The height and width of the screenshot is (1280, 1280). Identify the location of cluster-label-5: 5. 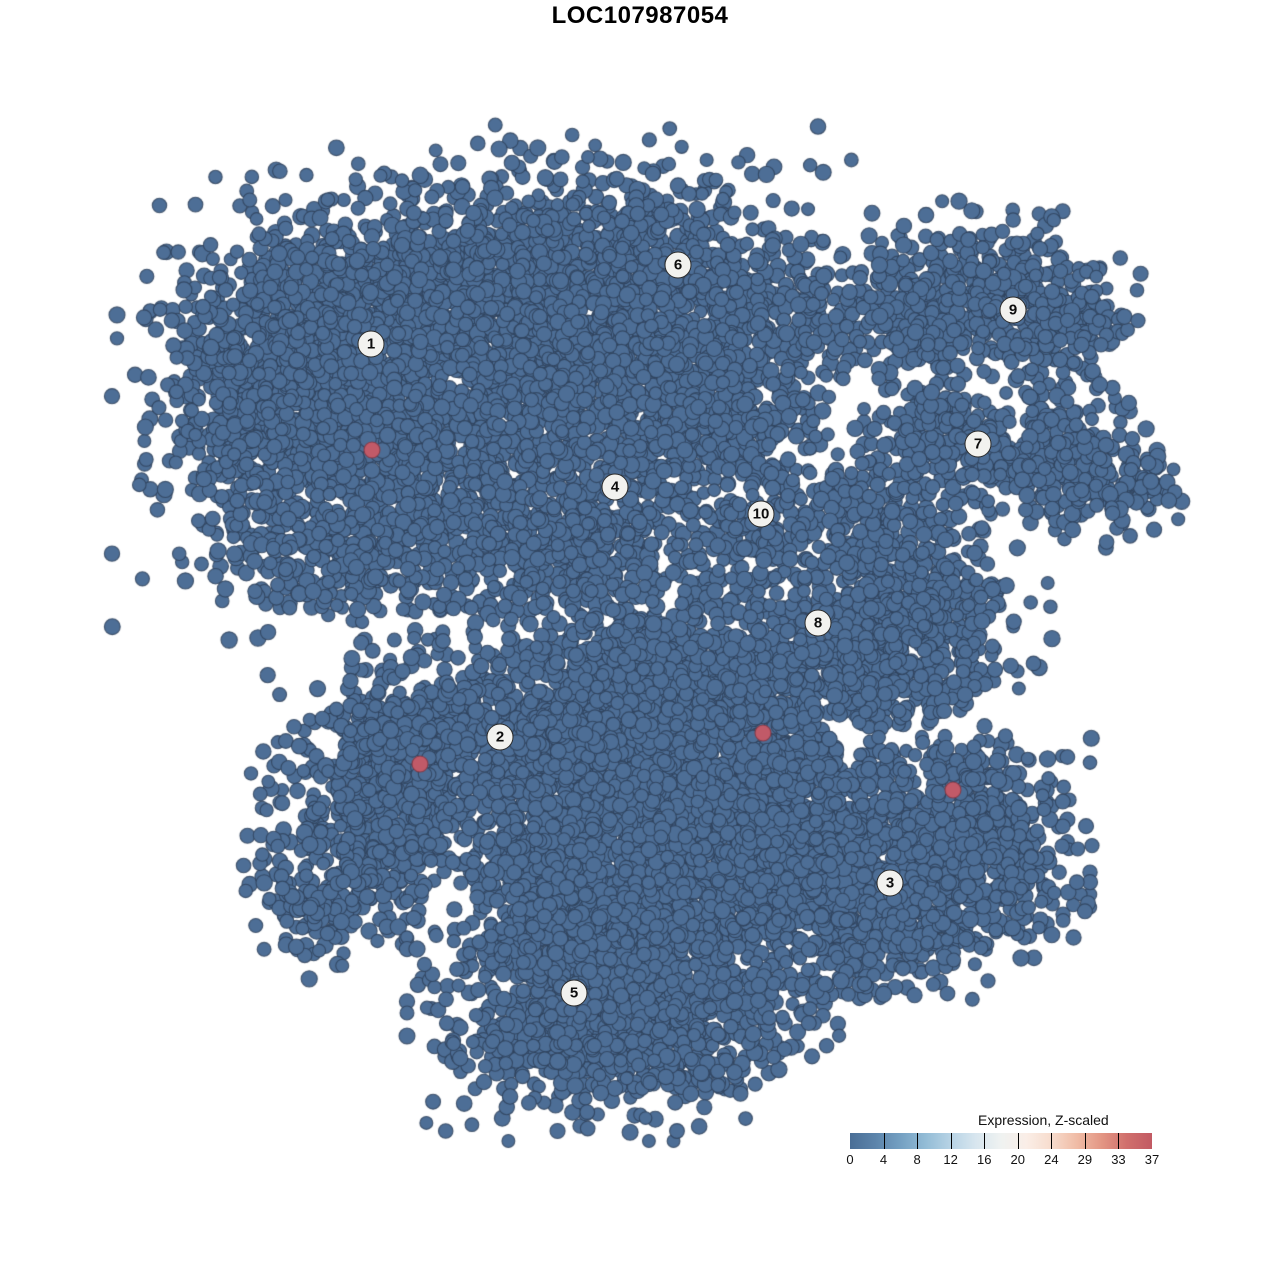
(574, 993).